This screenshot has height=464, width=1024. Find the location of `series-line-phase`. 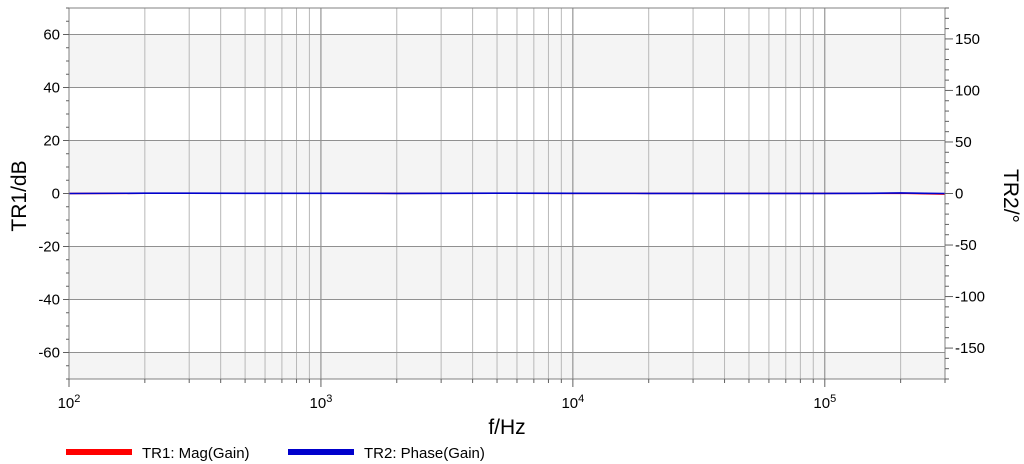

series-line-phase is located at coordinates (507, 193).